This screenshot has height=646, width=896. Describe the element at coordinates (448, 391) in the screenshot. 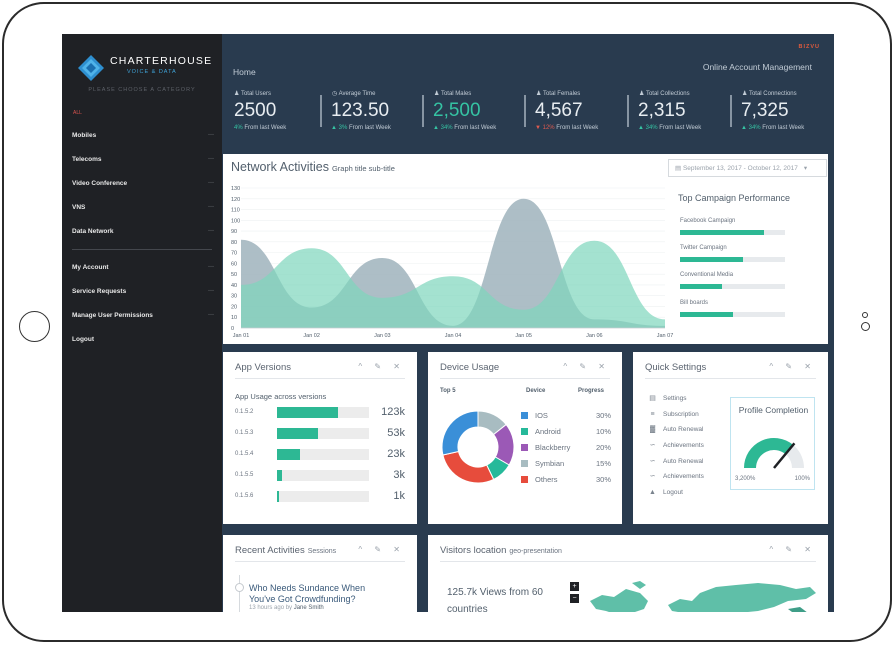

I see `top-label: Top 5` at that location.